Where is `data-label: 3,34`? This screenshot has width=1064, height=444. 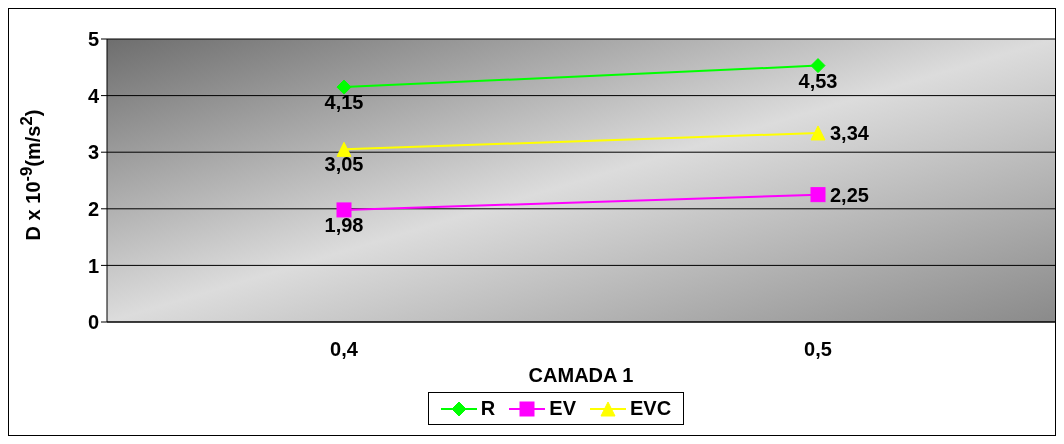
data-label: 3,34 is located at coordinates (850, 132).